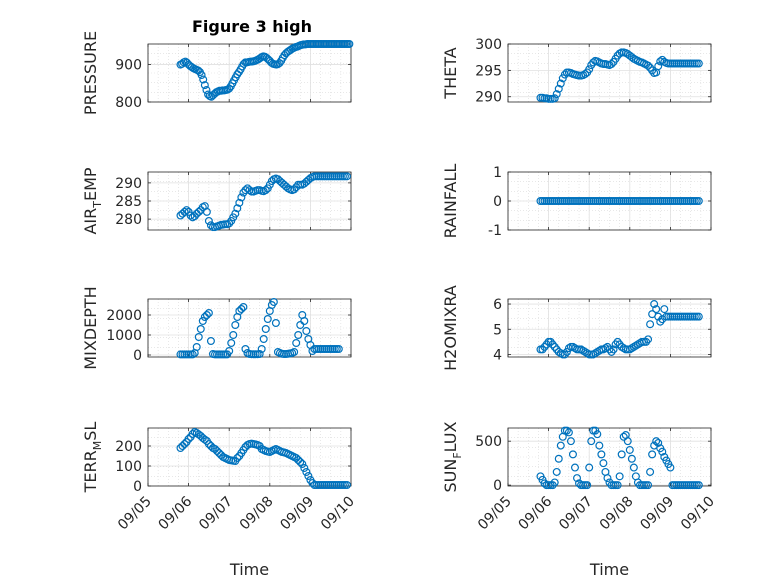  What do you see at coordinates (128, 447) in the screenshot?
I see `y-tick-label: 200` at bounding box center [128, 447].